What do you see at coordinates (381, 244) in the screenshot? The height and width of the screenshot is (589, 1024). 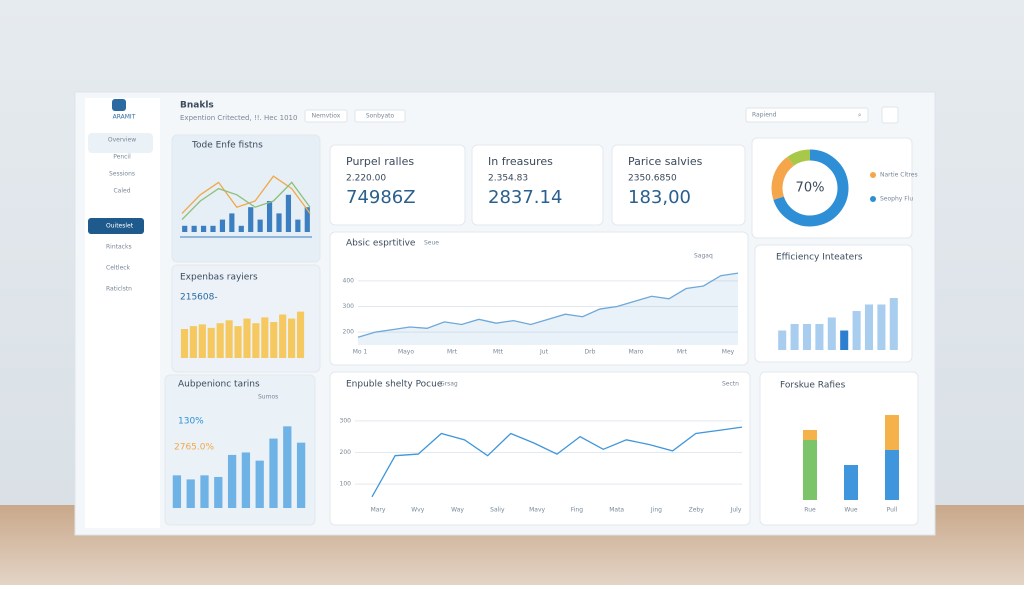 I see `label: Absic esprtitive` at bounding box center [381, 244].